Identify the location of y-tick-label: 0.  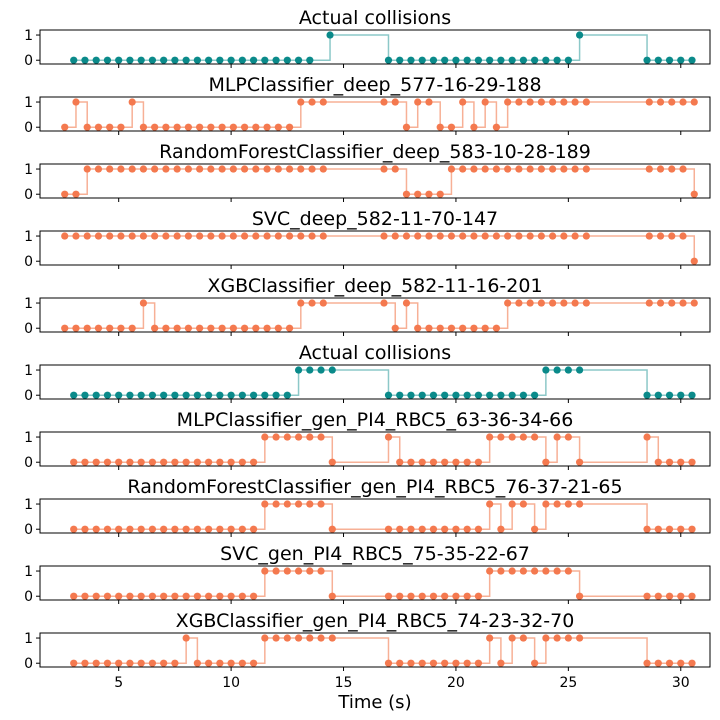
(28, 597).